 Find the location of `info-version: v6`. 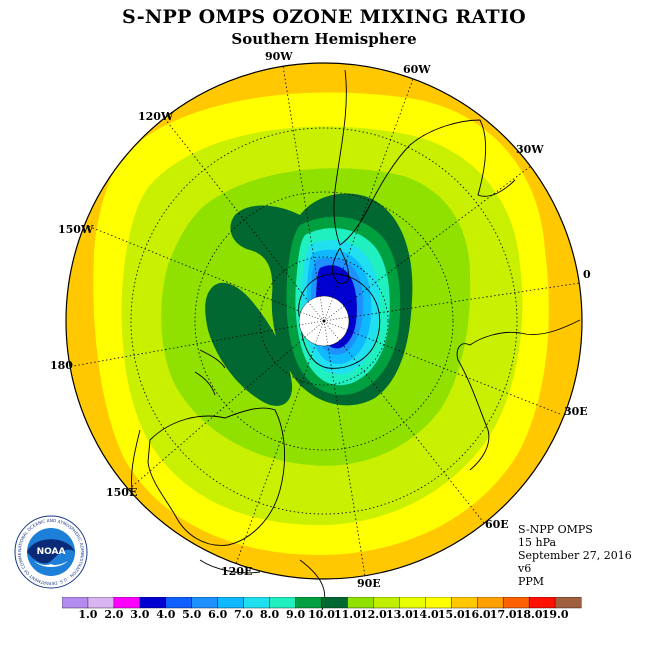

info-version: v6 is located at coordinates (525, 568).